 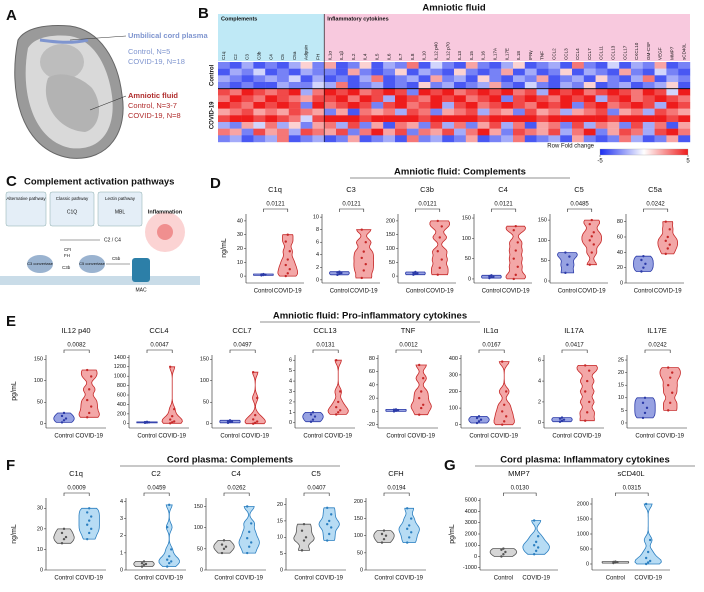 I want to click on c5-label: C5 convertase, so click(x=92, y=263).